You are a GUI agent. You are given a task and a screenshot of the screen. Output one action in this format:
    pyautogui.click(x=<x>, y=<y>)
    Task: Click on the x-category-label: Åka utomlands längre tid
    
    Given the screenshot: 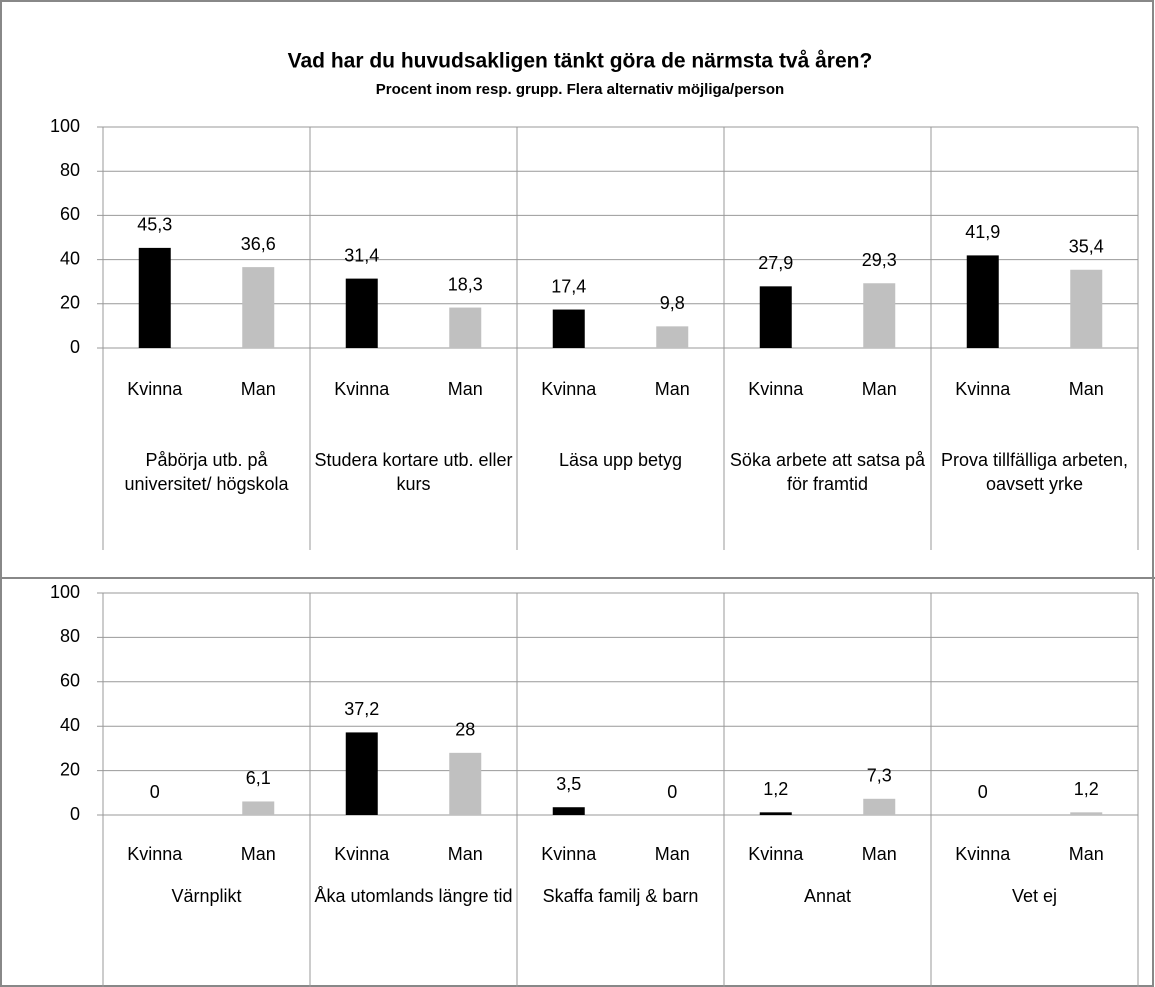 What is the action you would take?
    pyautogui.click(x=413, y=896)
    